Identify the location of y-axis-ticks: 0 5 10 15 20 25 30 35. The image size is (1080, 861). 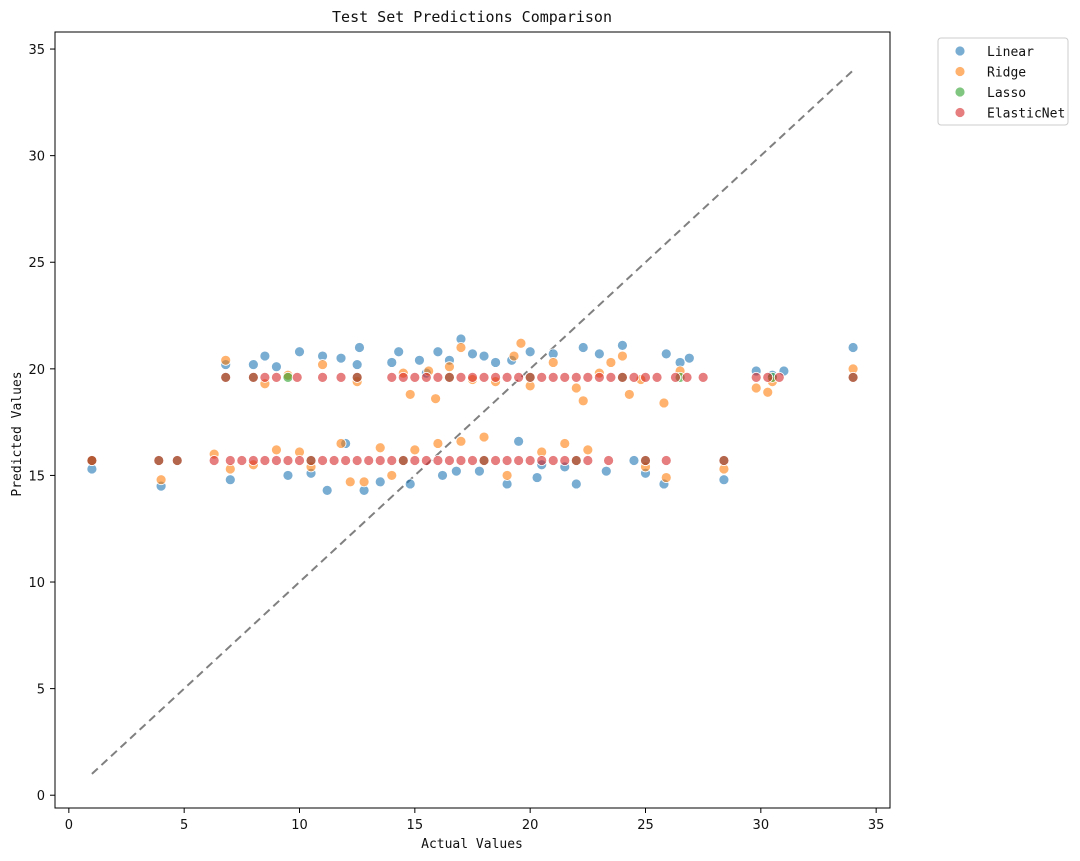
(41, 423).